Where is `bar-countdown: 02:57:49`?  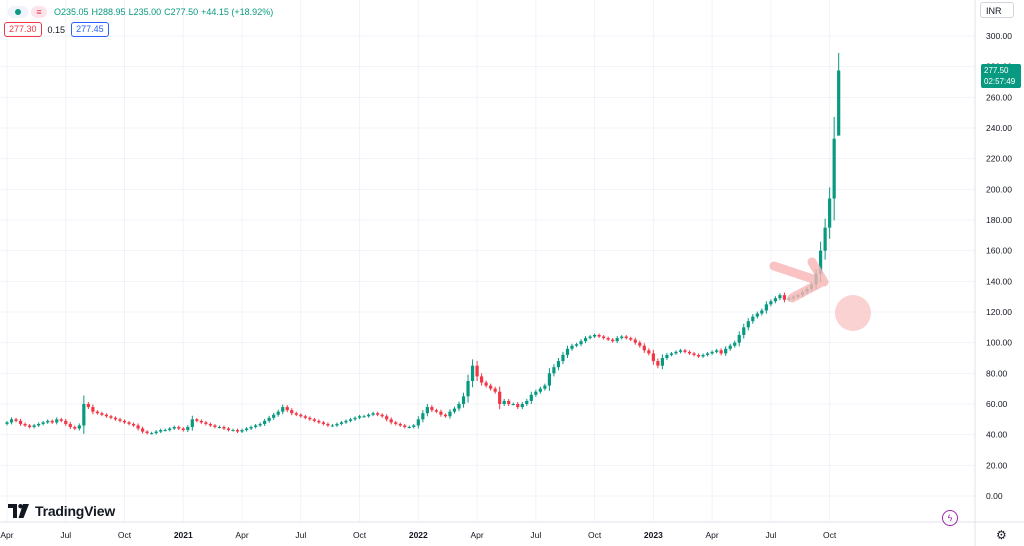
bar-countdown: 02:57:49 is located at coordinates (1000, 81).